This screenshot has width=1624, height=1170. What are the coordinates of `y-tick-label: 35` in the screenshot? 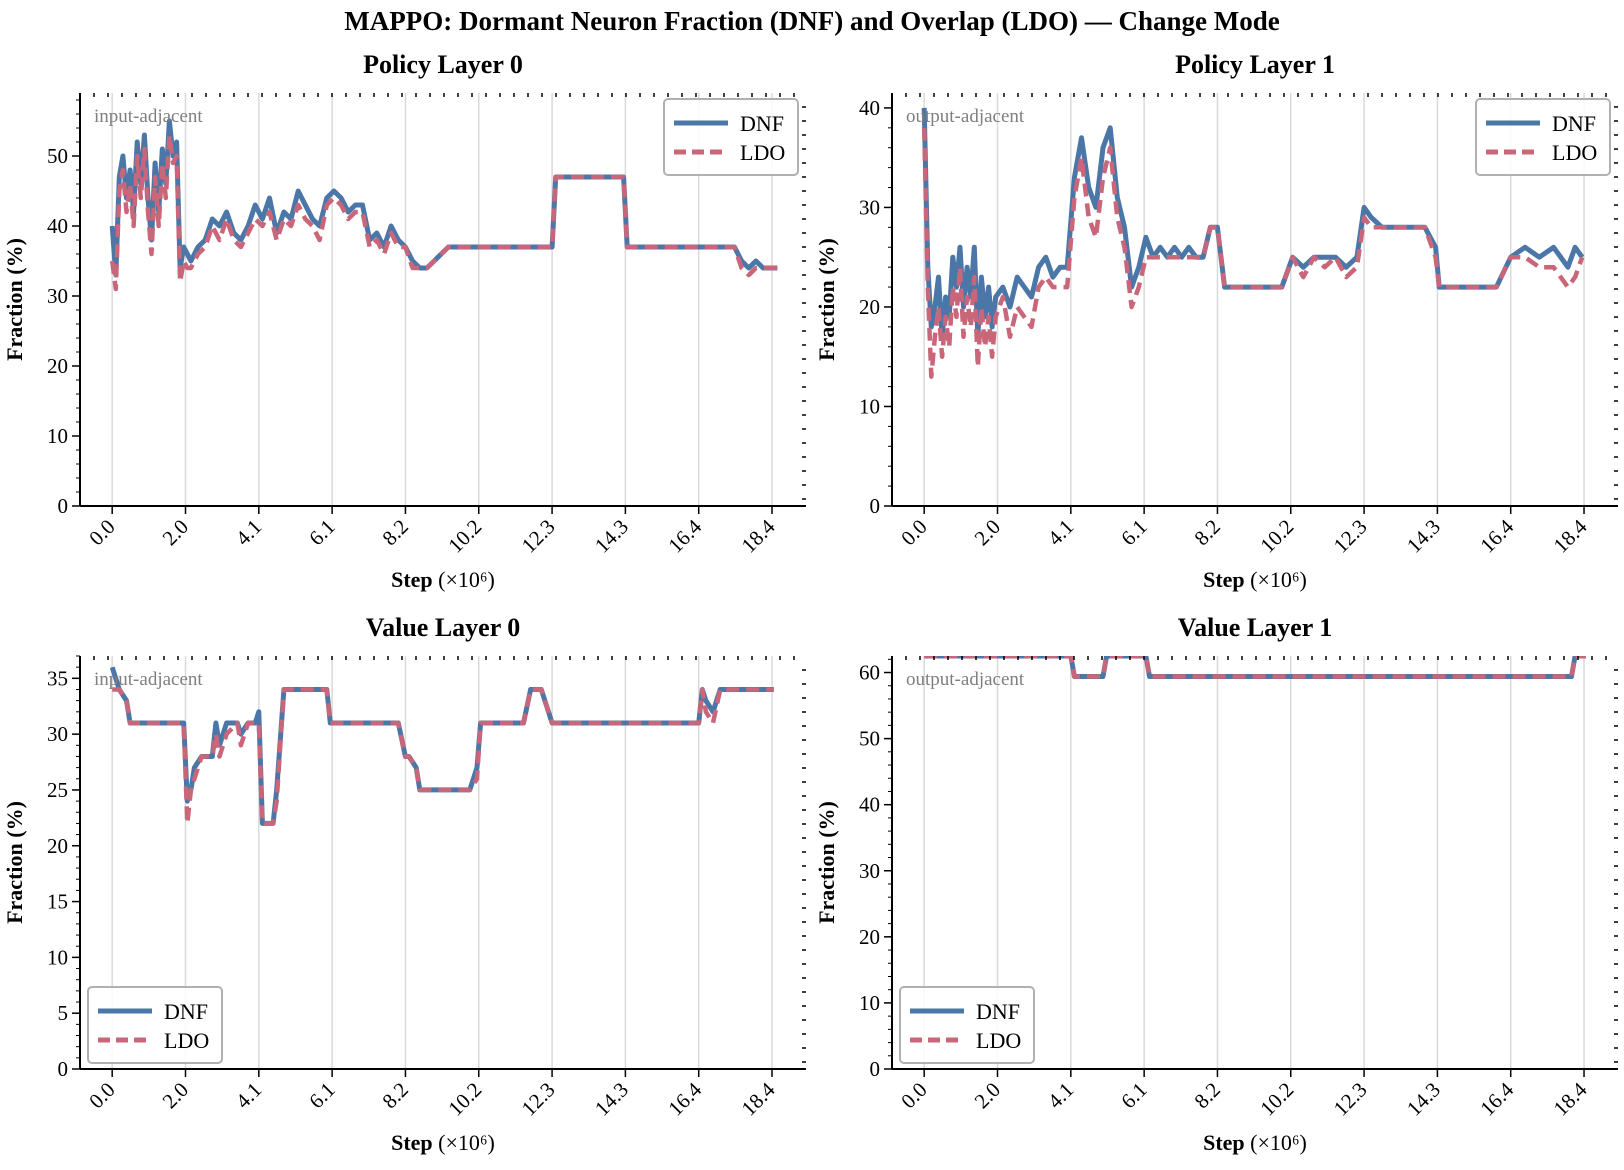 It's located at (57, 678).